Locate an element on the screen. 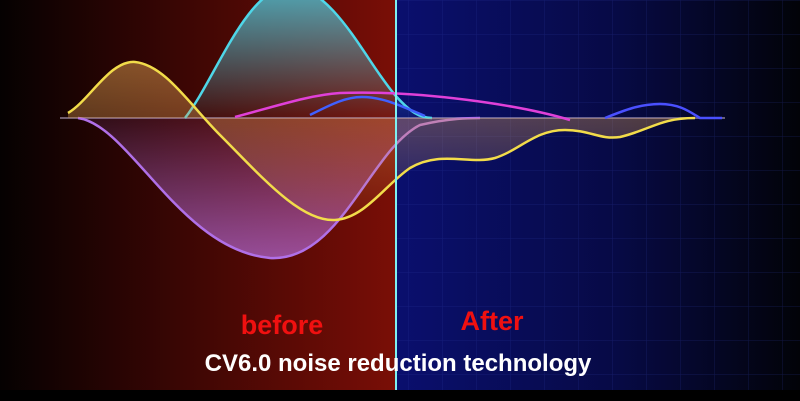  bottom-strip is located at coordinates (400, 395).